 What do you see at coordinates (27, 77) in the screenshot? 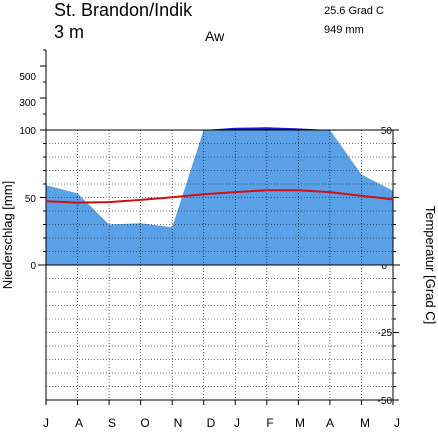
I see `left-tick-label: 500` at bounding box center [27, 77].